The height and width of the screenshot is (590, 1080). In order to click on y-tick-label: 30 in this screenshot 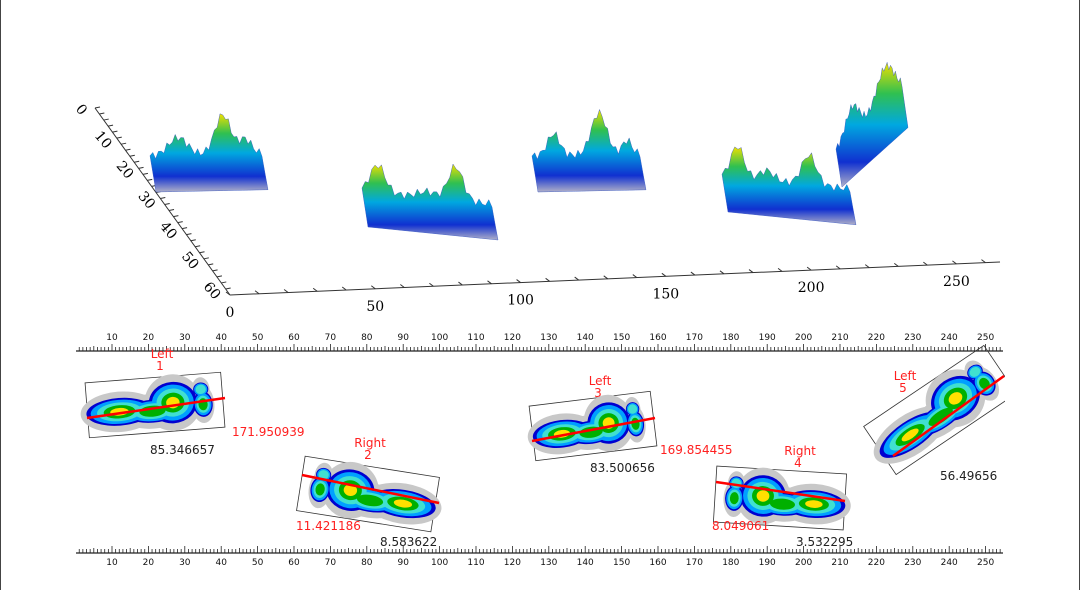, I will do `click(146, 201)`.